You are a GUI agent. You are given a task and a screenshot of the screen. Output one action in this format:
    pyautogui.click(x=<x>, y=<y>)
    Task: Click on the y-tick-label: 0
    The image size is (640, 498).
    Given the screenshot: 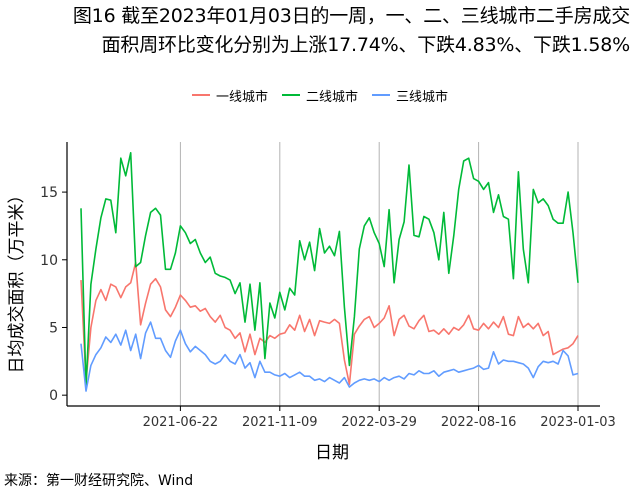 What is the action you would take?
    pyautogui.click(x=53, y=396)
    